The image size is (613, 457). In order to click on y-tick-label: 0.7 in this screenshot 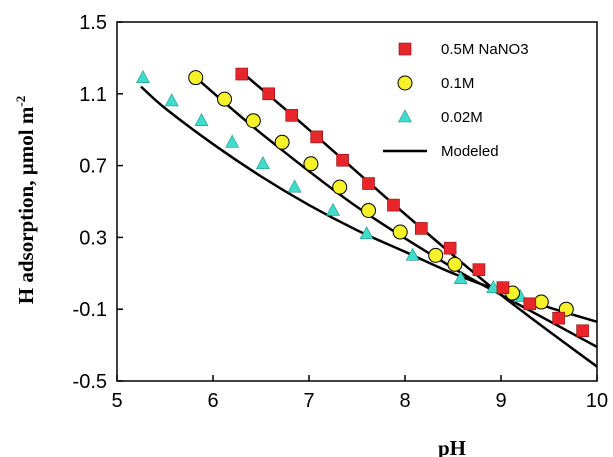, I will do `click(93, 167)`.